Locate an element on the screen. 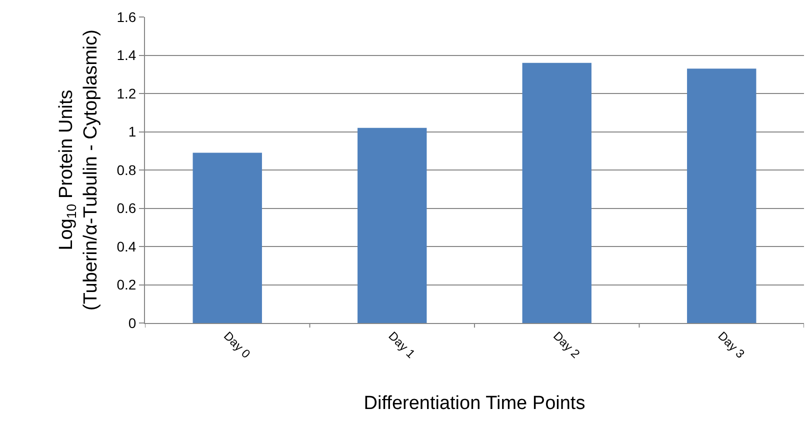 This screenshot has height=440, width=807. x-axis-title: Differentiation Time Points is located at coordinates (475, 403).